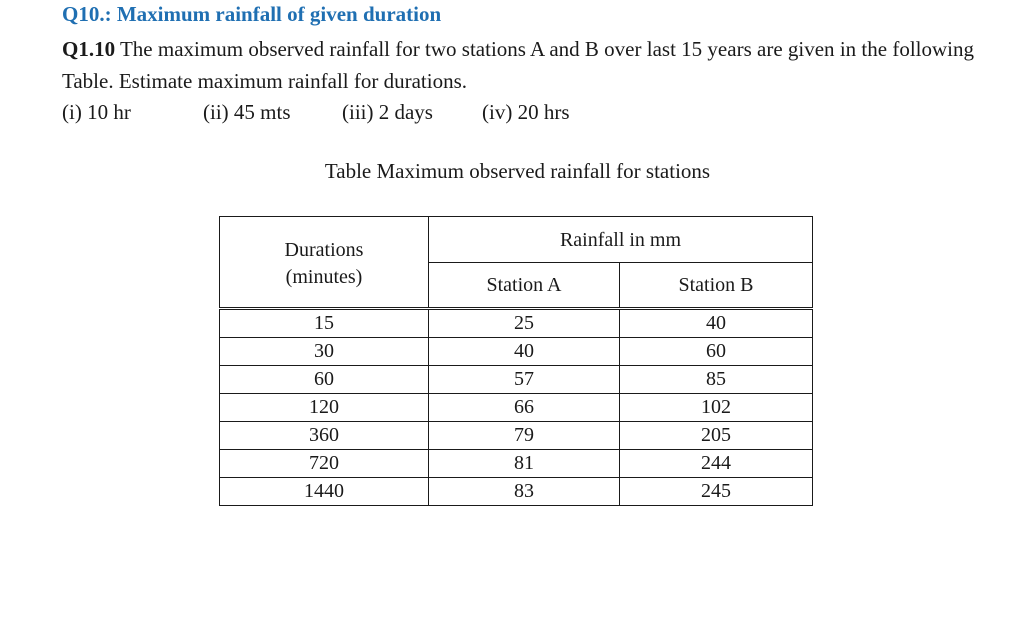  Describe the element at coordinates (524, 351) in the screenshot. I see `station-a-cell: 40` at that location.